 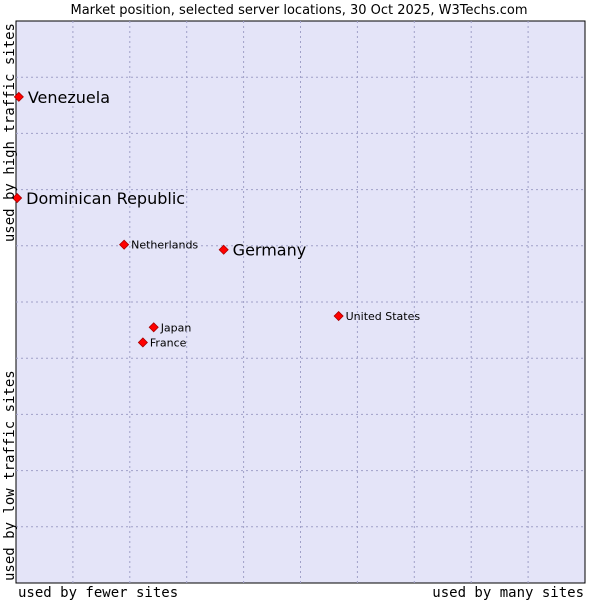 What do you see at coordinates (124, 244) in the screenshot?
I see `point-marker-netherlands` at bounding box center [124, 244].